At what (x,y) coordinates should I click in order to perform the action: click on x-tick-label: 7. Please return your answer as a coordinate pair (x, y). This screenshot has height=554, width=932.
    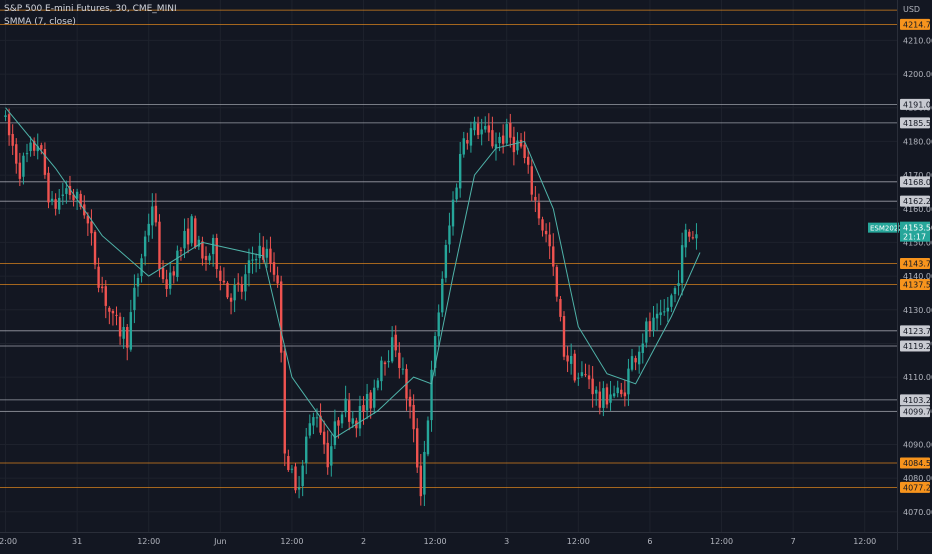
    Looking at the image, I should click on (793, 541).